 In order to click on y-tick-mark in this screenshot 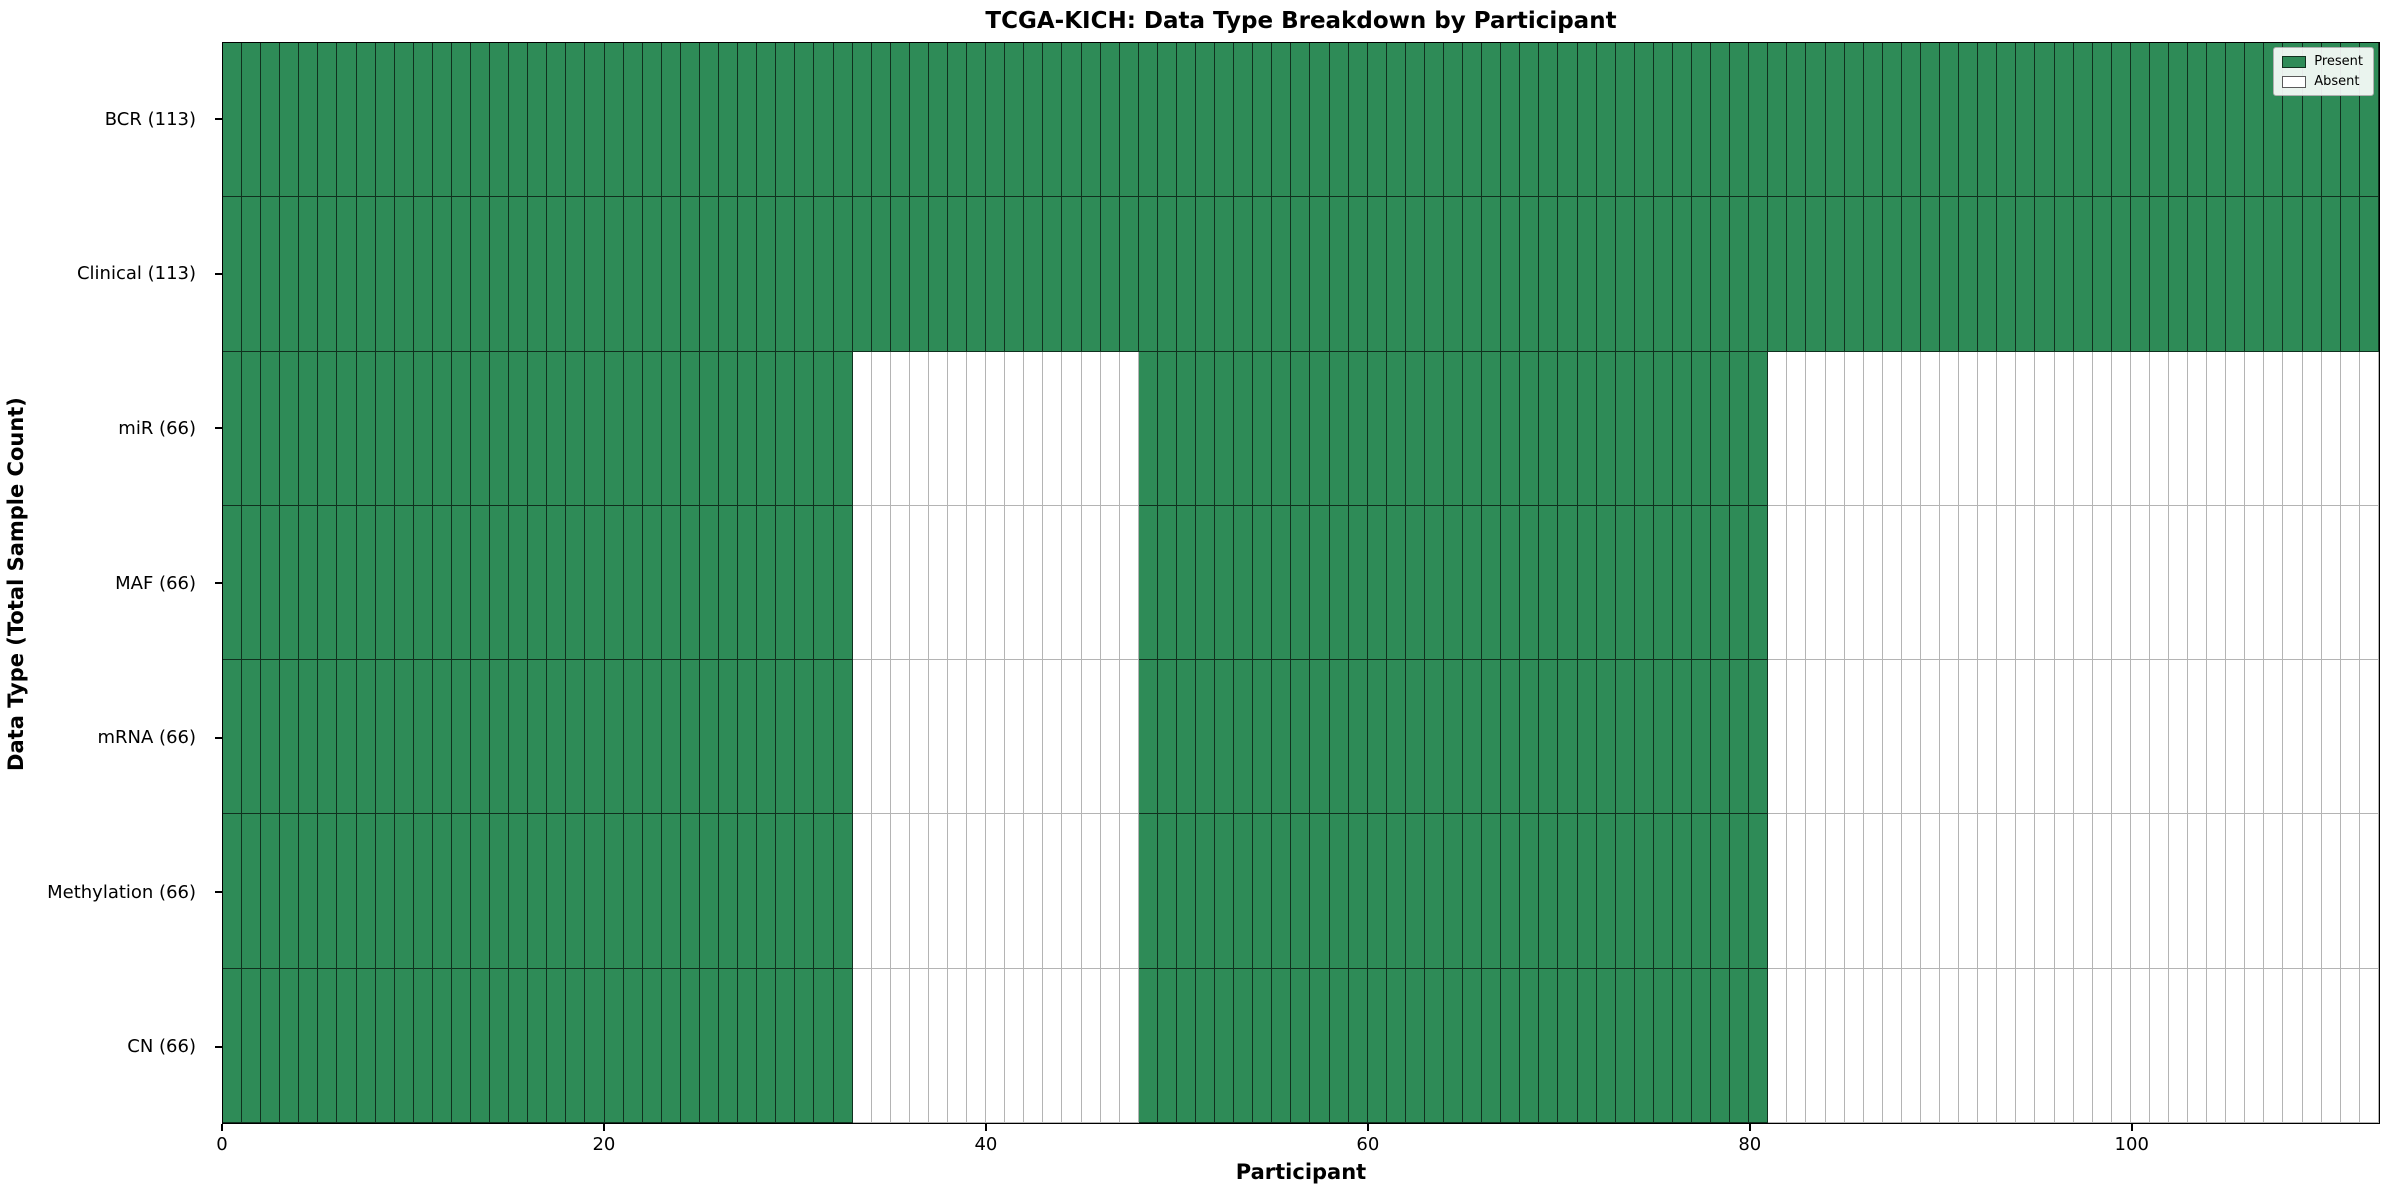, I will do `click(218, 583)`.